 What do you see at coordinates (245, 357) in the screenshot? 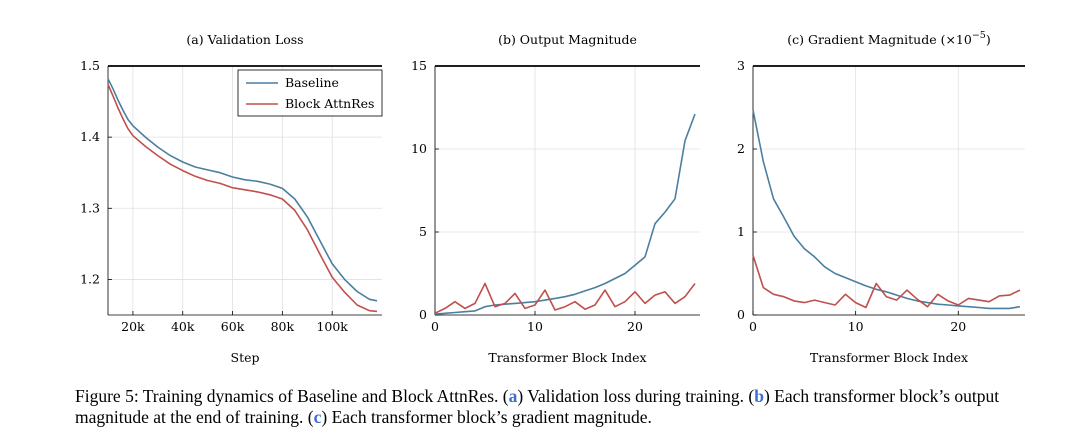
I see `panel-a-x-label: Step` at bounding box center [245, 357].